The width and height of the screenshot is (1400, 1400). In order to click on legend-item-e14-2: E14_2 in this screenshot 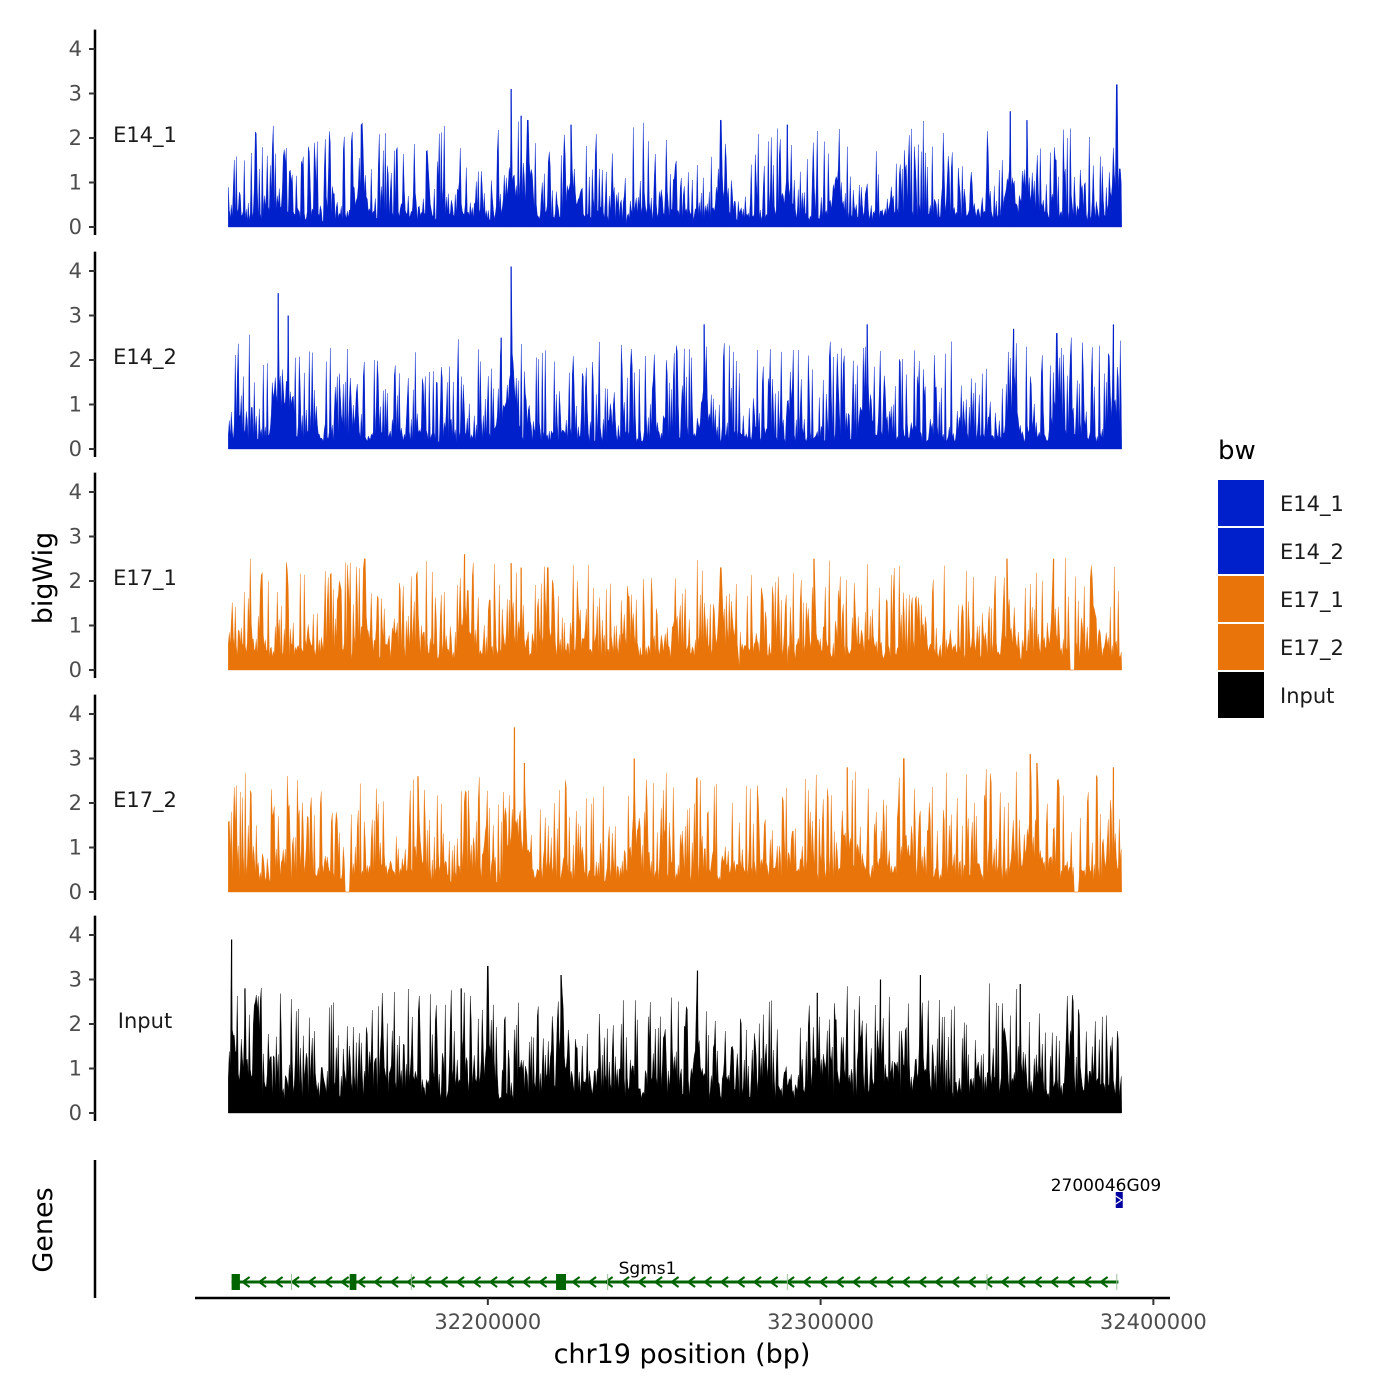, I will do `click(1281, 551)`.